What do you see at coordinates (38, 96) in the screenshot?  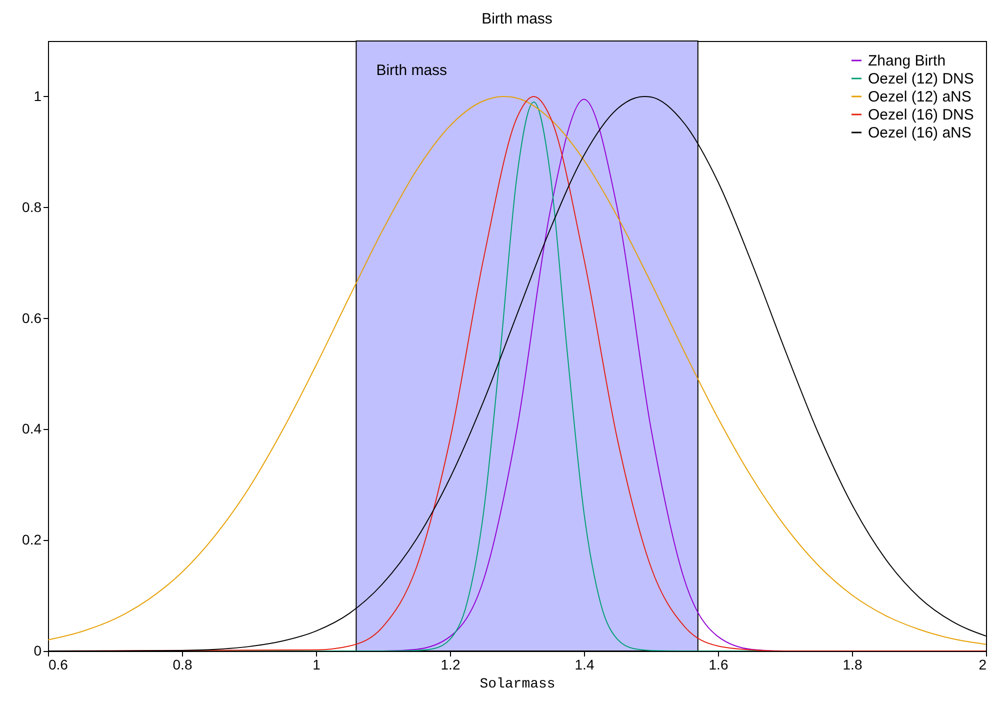 I see `y-tick-label: 1` at bounding box center [38, 96].